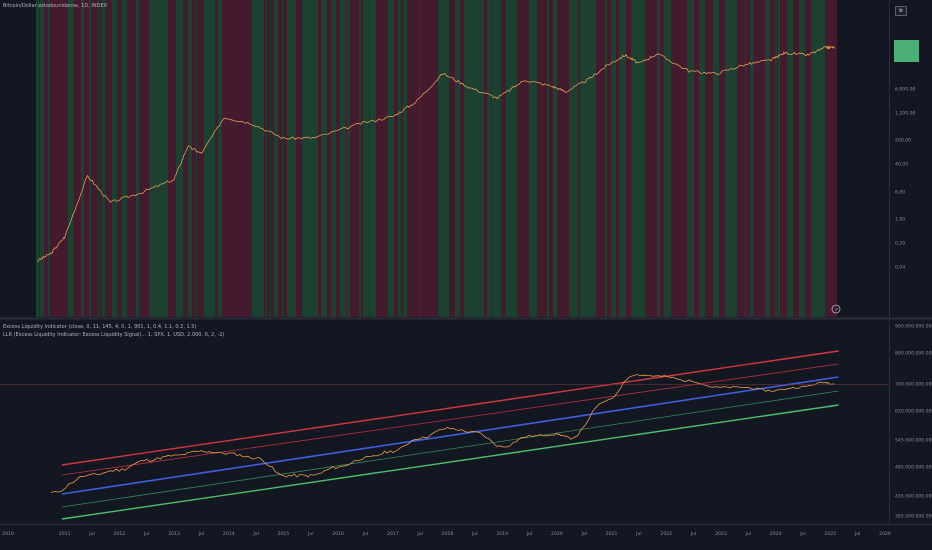 This screenshot has width=932, height=550. I want to click on time-axis-tick: 2010, so click(8, 534).